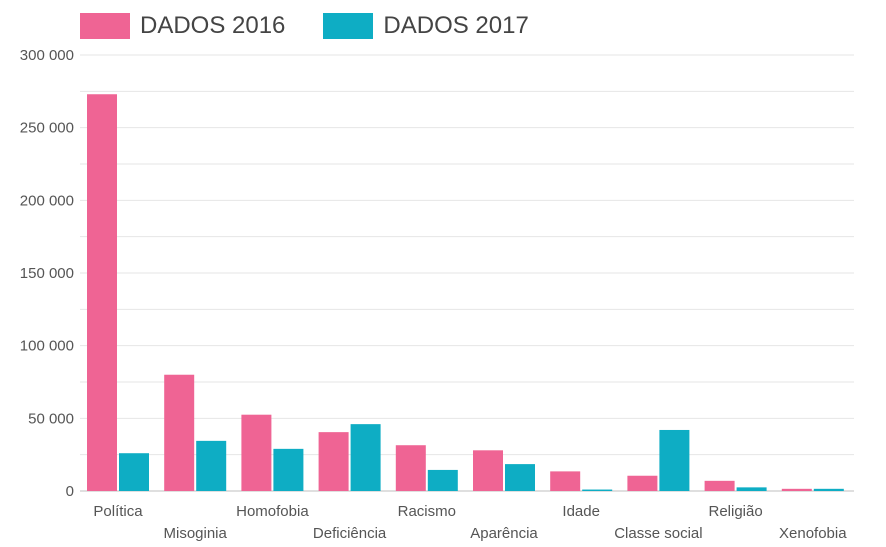 Image resolution: width=886 pixels, height=547 pixels. What do you see at coordinates (51, 418) in the screenshot?
I see `y-tick-label: 50 000` at bounding box center [51, 418].